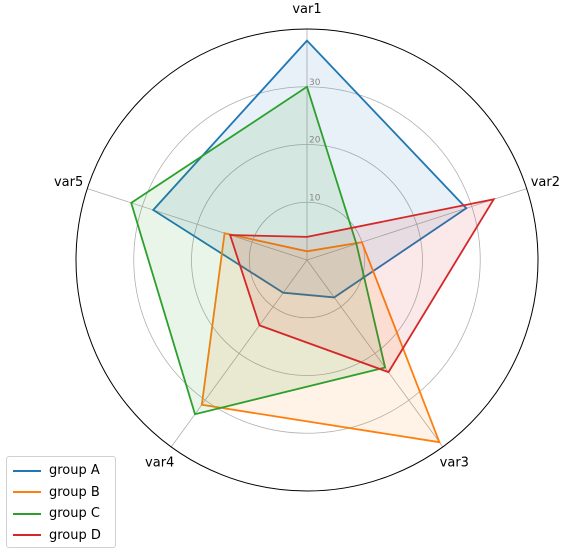 The image size is (571, 557). What do you see at coordinates (454, 462) in the screenshot?
I see `category-label-var3: var3` at bounding box center [454, 462].